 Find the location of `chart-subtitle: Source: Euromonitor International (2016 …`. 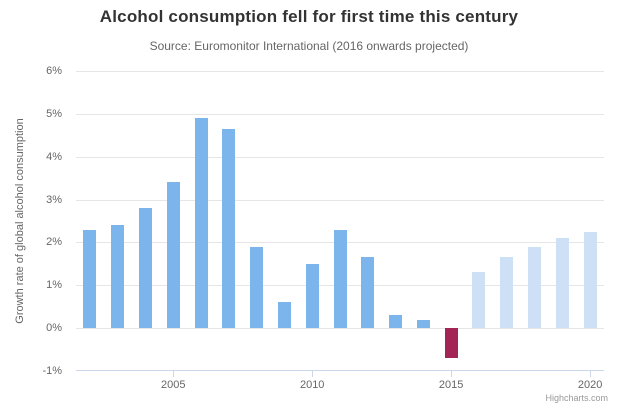

chart-subtitle: Source: Euromonitor International (2016 … is located at coordinates (309, 46).